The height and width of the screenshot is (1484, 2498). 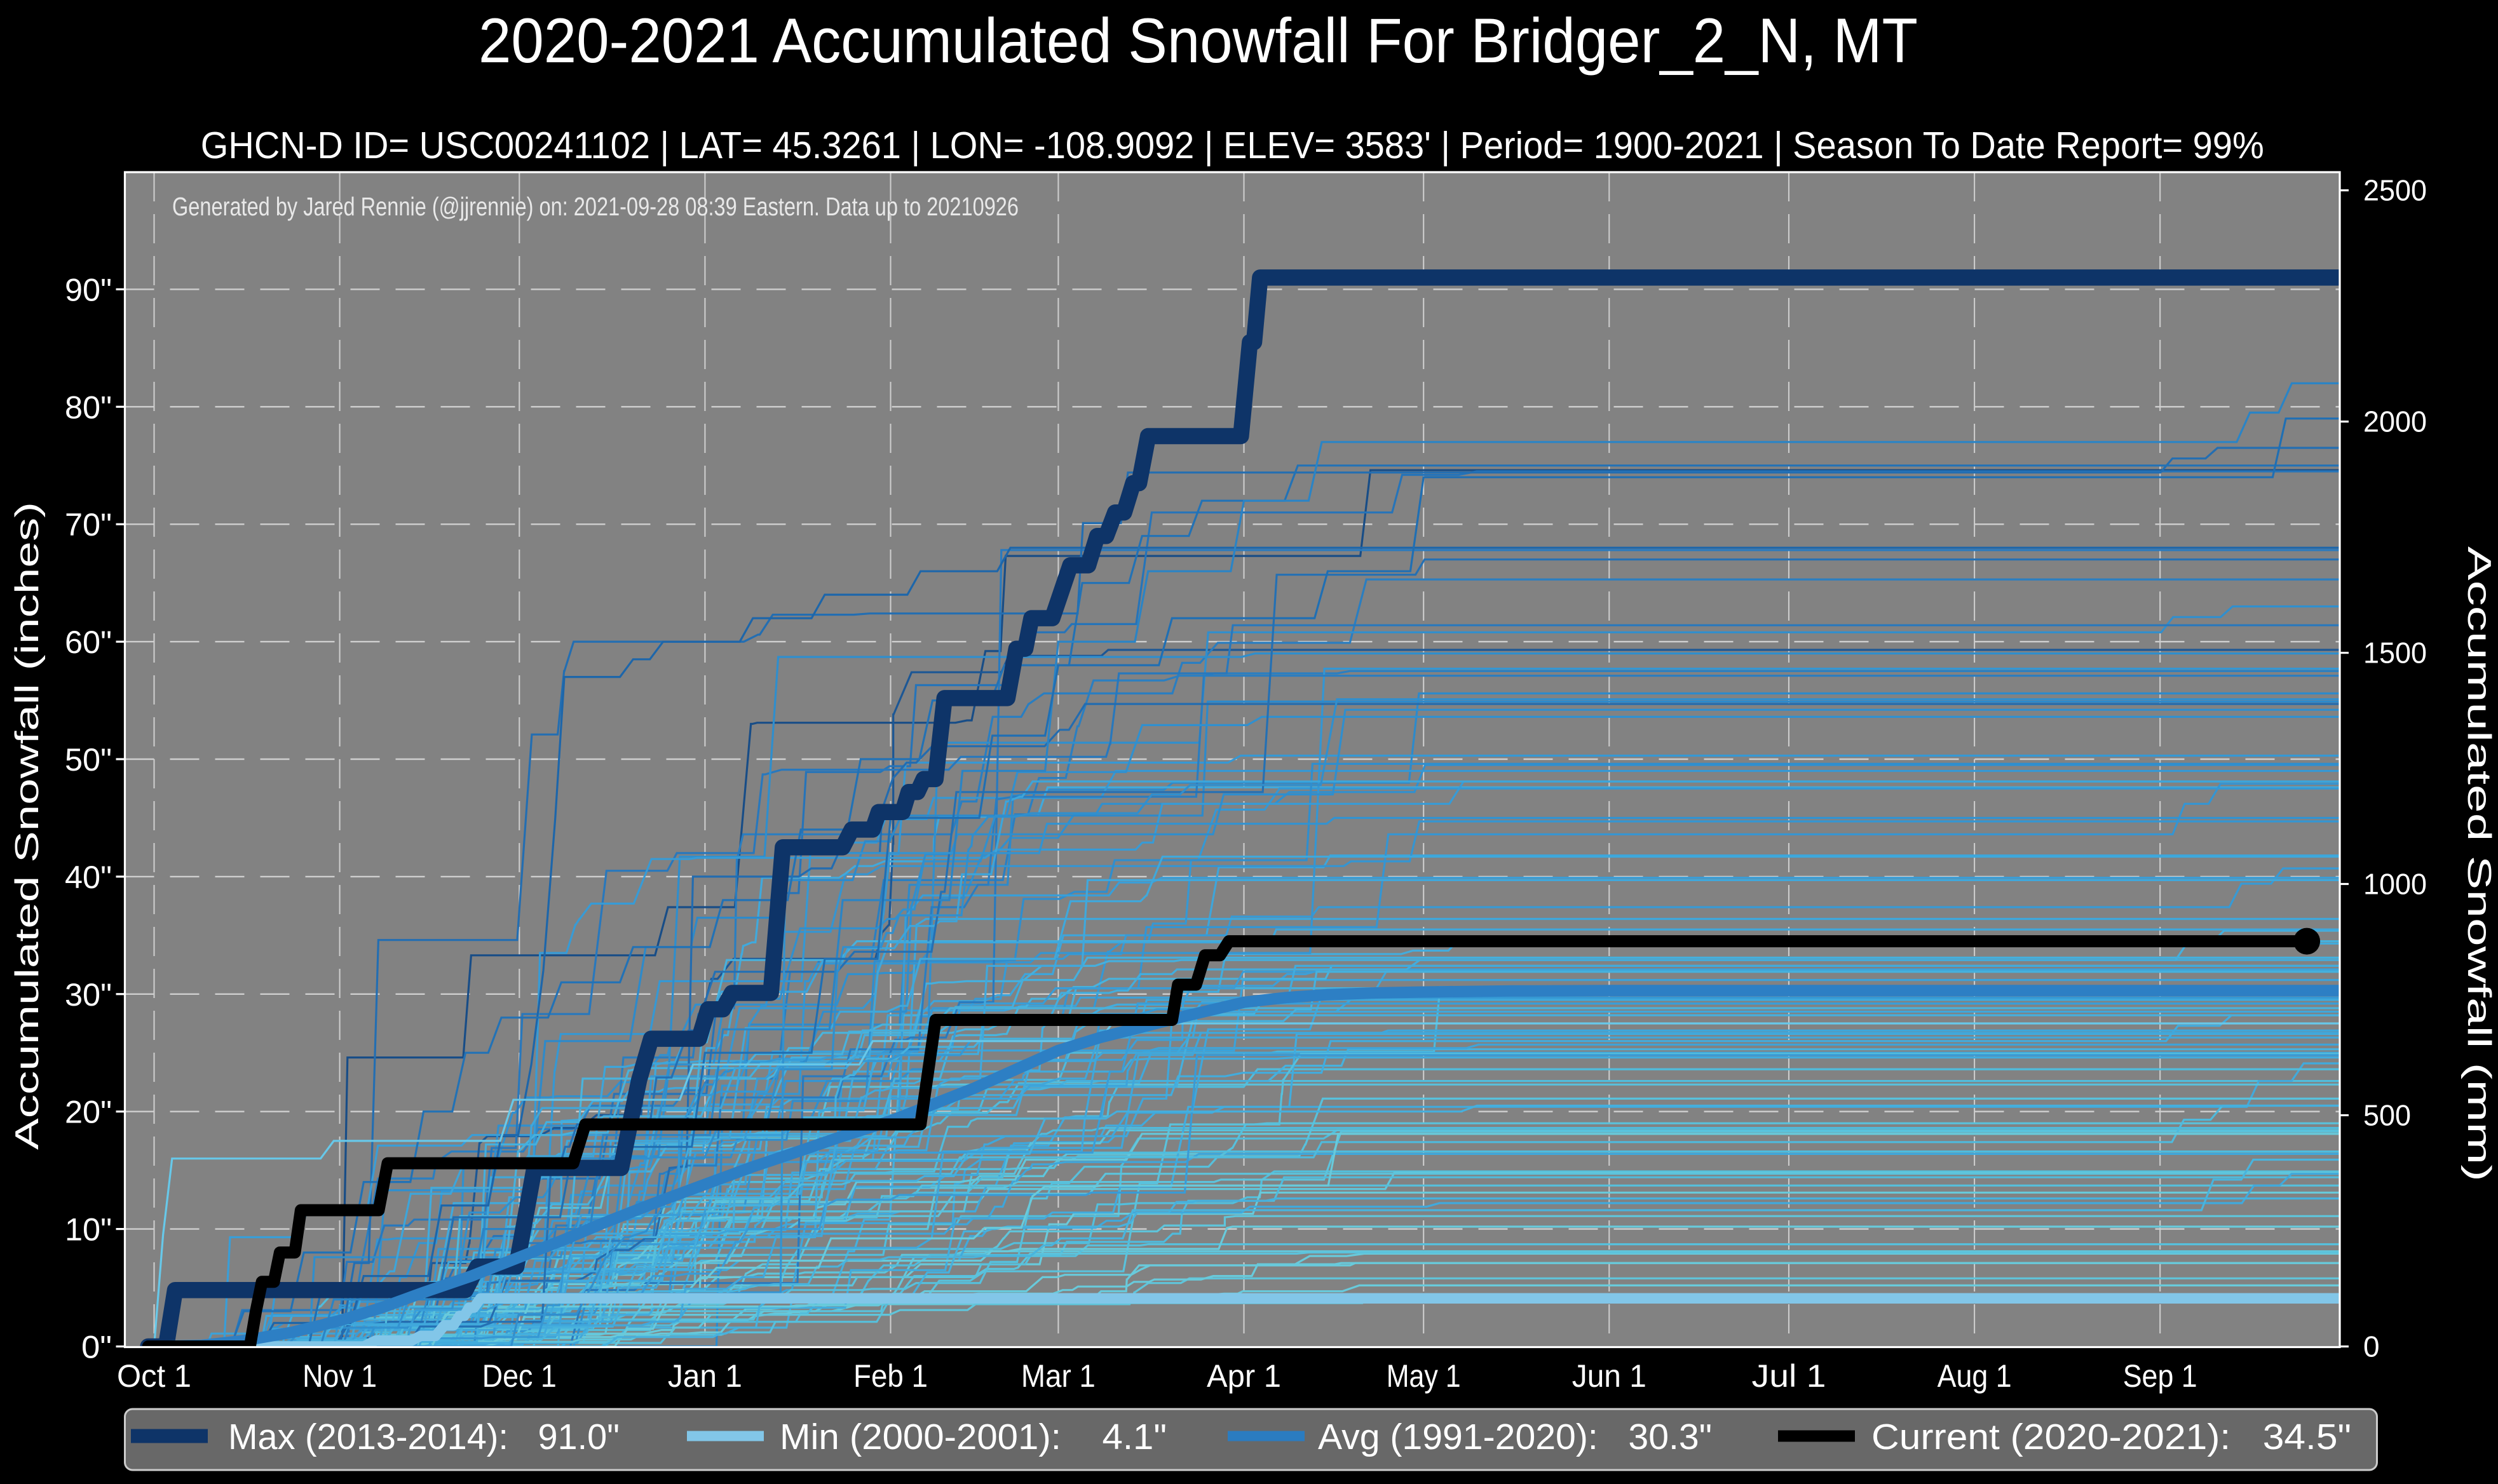 I want to click on svg-text: 80", so click(x=88, y=407).